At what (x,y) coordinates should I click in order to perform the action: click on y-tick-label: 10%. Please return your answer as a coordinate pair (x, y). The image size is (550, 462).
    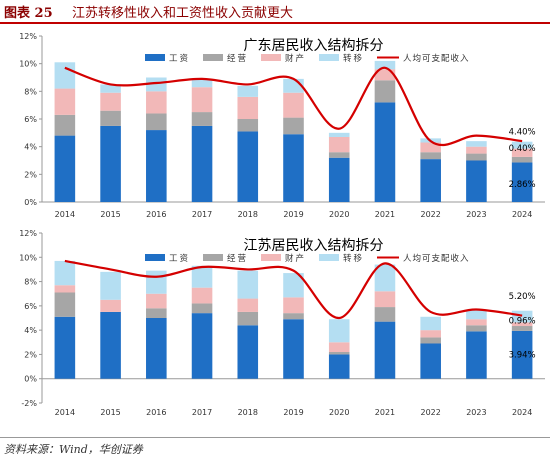
    Looking at the image, I should click on (28, 257).